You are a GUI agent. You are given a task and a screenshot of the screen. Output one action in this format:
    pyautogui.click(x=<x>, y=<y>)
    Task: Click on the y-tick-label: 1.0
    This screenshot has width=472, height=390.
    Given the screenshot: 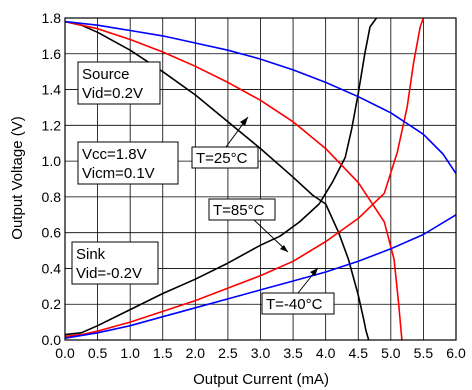 What is the action you would take?
    pyautogui.click(x=52, y=161)
    